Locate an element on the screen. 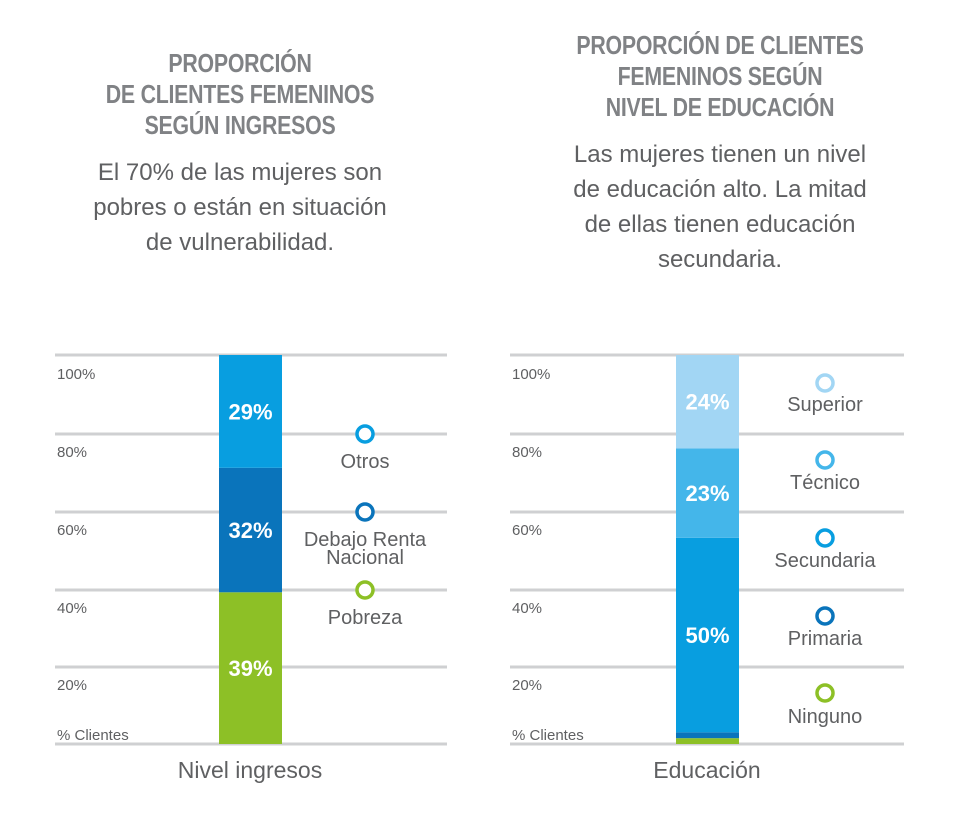 This screenshot has width=960, height=815. bar-data-label: 24% is located at coordinates (707, 402).